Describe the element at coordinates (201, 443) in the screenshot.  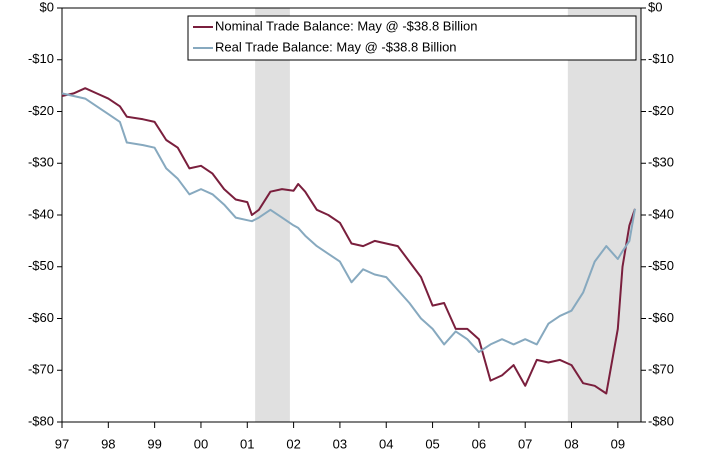
I see `x-tick-label: 00` at that location.